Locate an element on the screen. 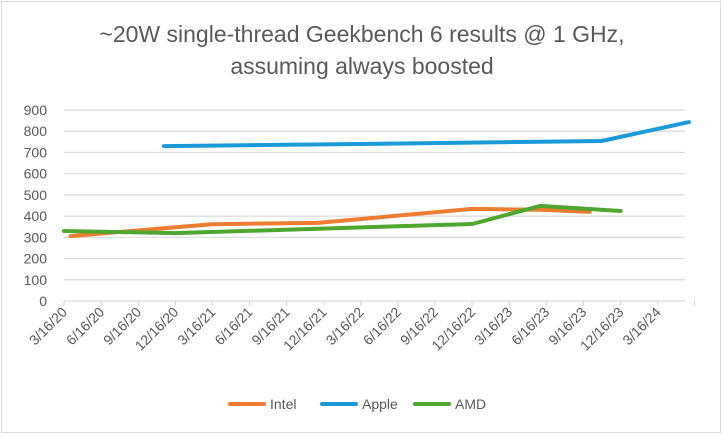 The height and width of the screenshot is (436, 724). series-line-amd is located at coordinates (342, 219).